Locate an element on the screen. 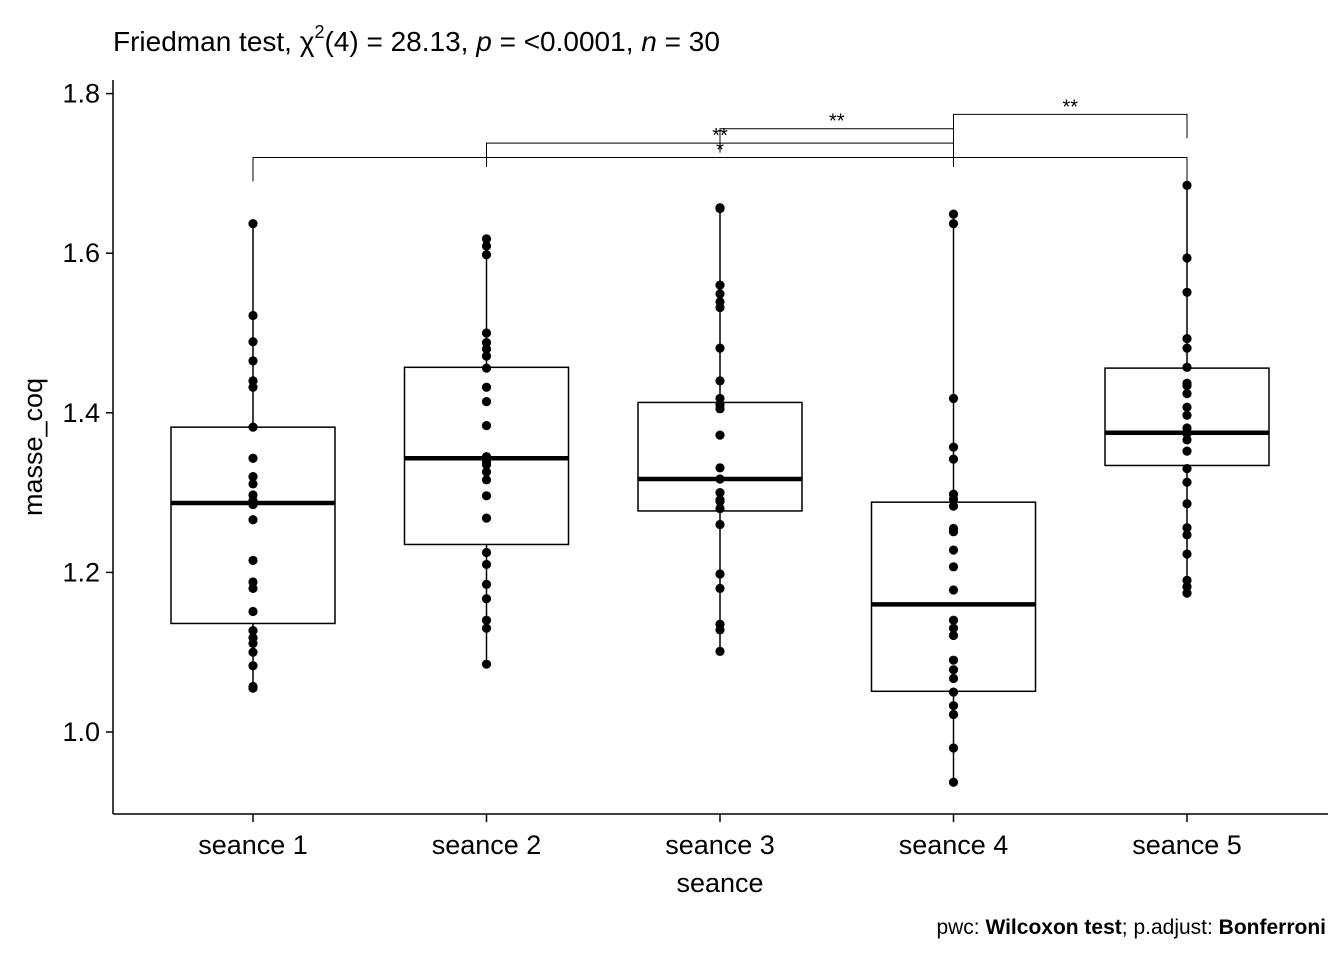  comparison-label: ** is located at coordinates (837, 122).